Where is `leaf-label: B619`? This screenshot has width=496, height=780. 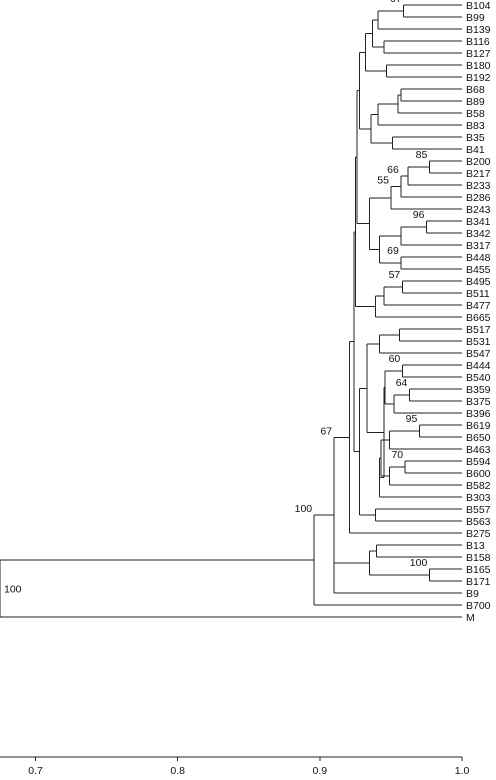 leaf-label: B619 is located at coordinates (478, 426).